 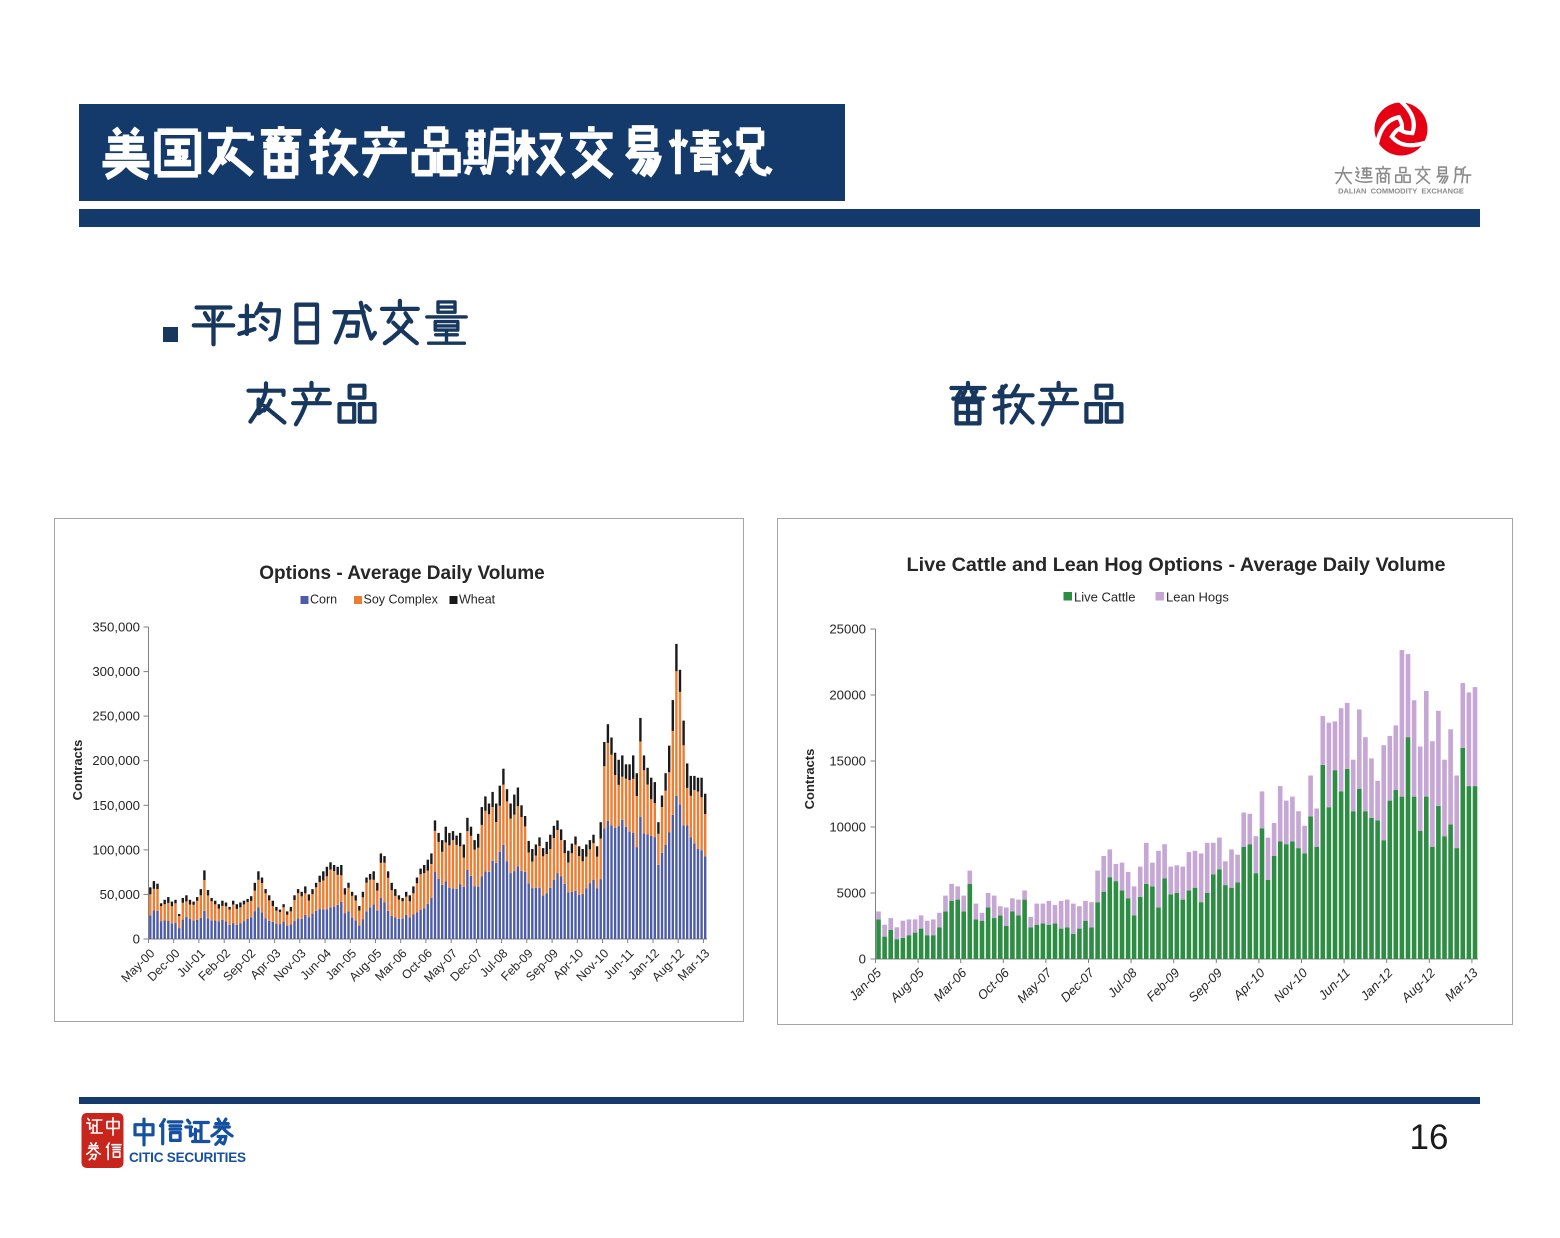 What do you see at coordinates (1401, 191) in the screenshot?
I see `svg-text: DALIAN COMMODITY EXCHANGE` at bounding box center [1401, 191].